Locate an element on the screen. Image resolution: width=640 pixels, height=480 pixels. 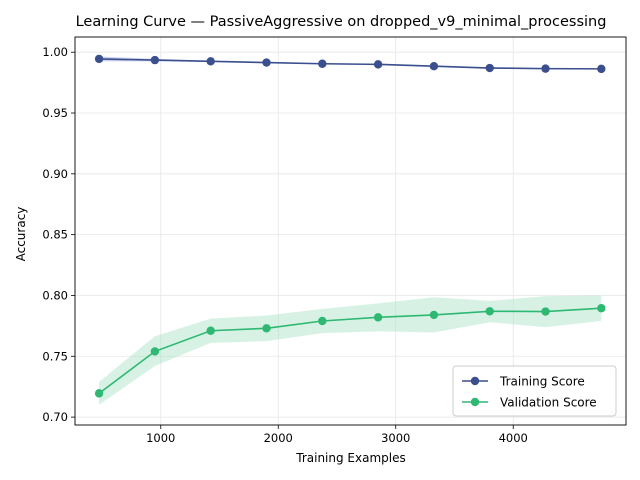
y-tick-label: 1.00 is located at coordinates (55, 52).